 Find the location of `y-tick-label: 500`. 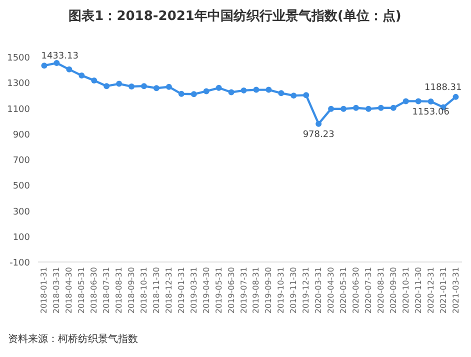

y-tick-label: 500 is located at coordinates (21, 187).